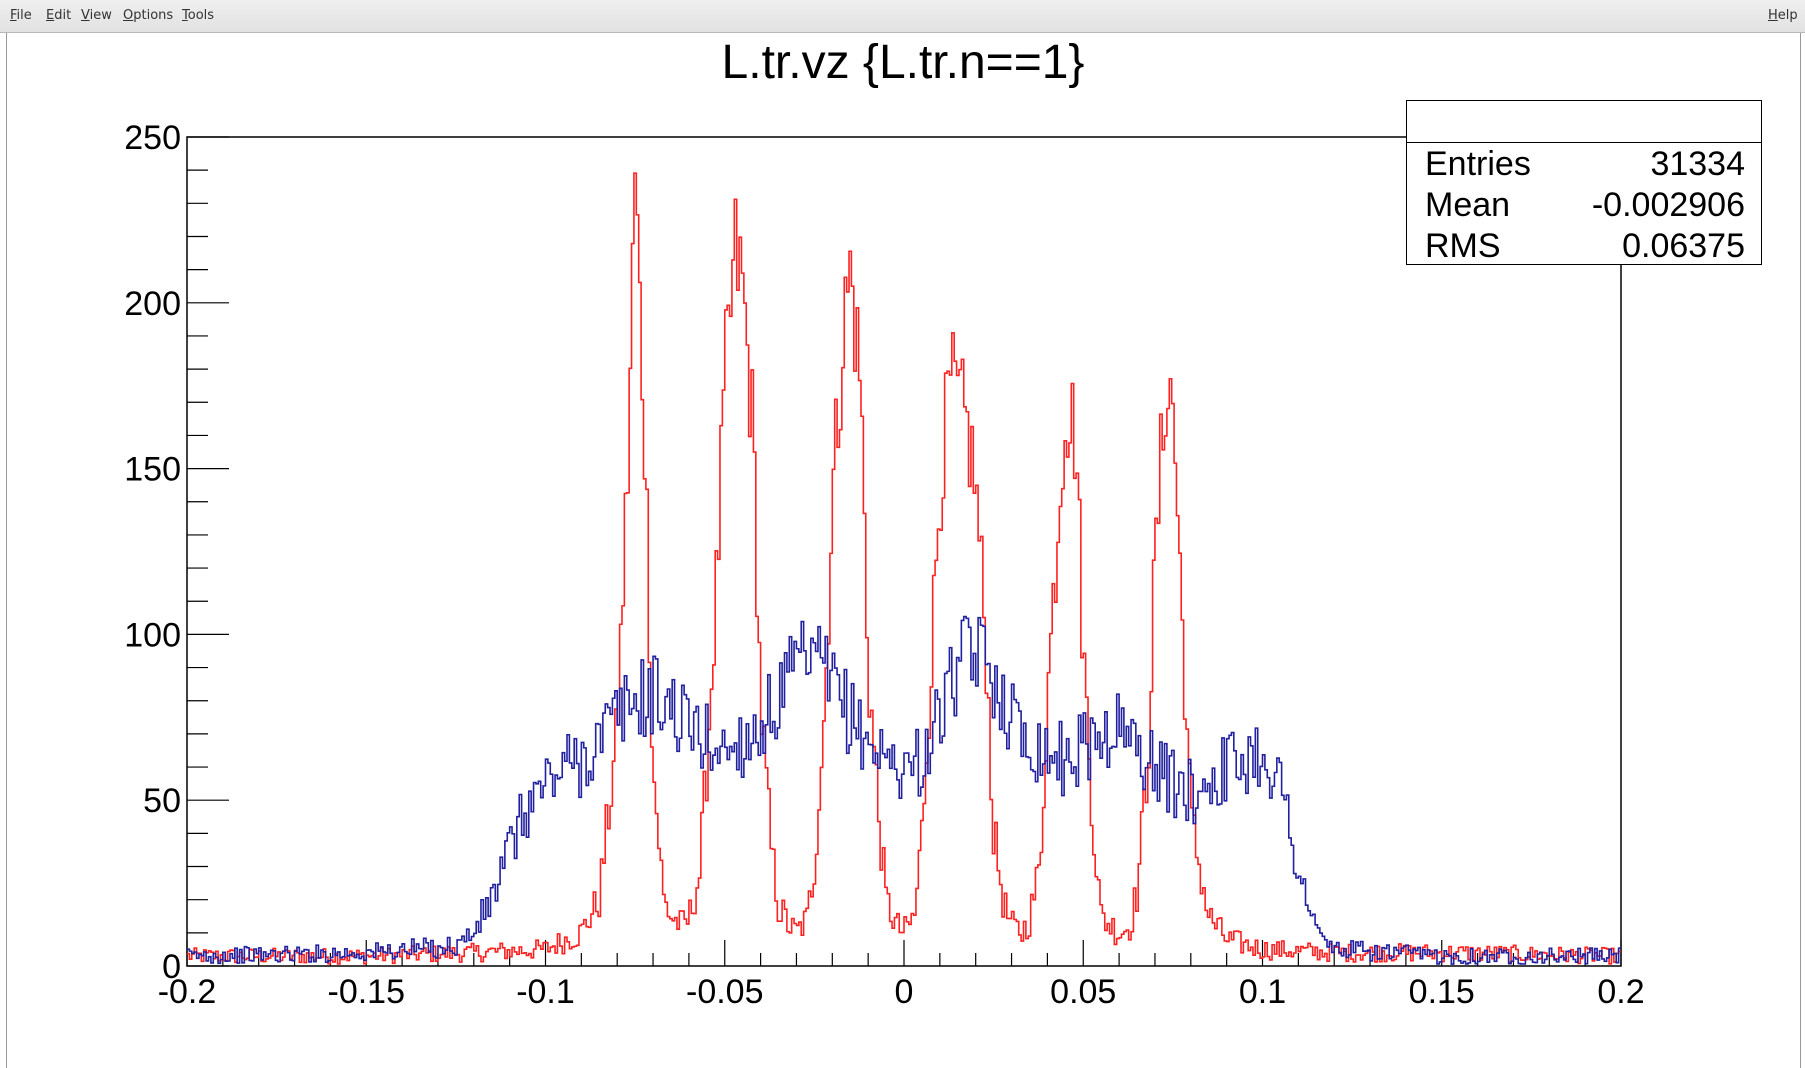  Describe the element at coordinates (1697, 164) in the screenshot. I see `stats-value: 31334` at that location.